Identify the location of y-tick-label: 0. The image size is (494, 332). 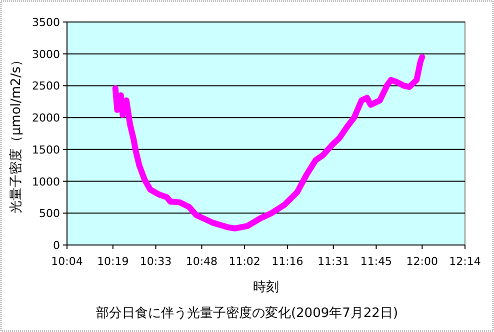
(56, 245).